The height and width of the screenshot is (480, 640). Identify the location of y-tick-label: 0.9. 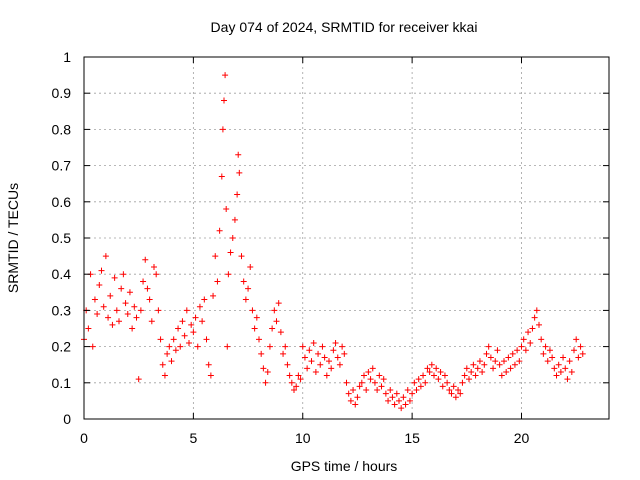
(62, 93).